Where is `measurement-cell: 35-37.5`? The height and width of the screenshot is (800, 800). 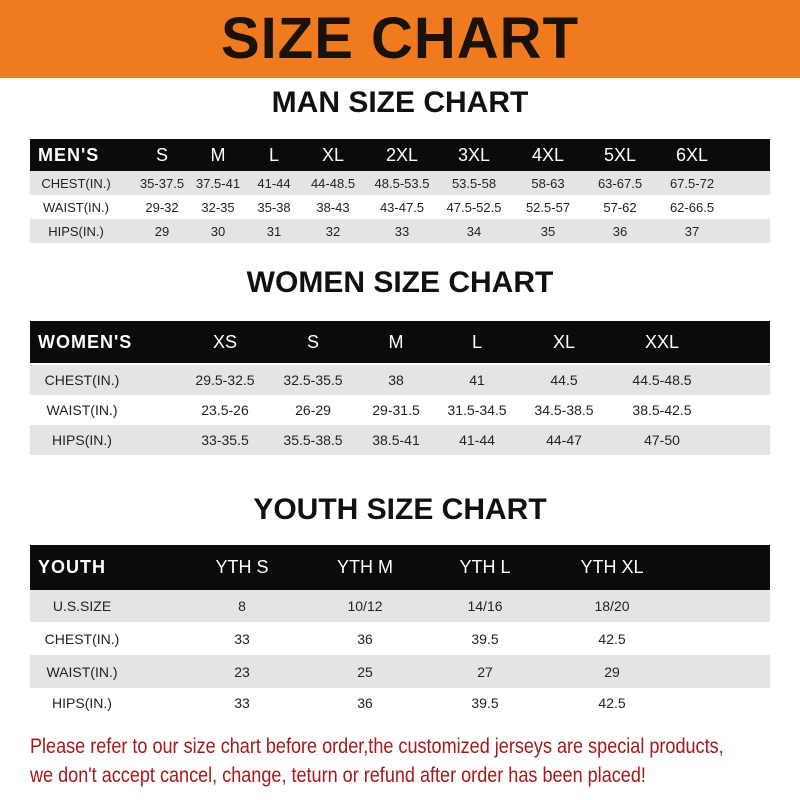 measurement-cell: 35-37.5 is located at coordinates (162, 183).